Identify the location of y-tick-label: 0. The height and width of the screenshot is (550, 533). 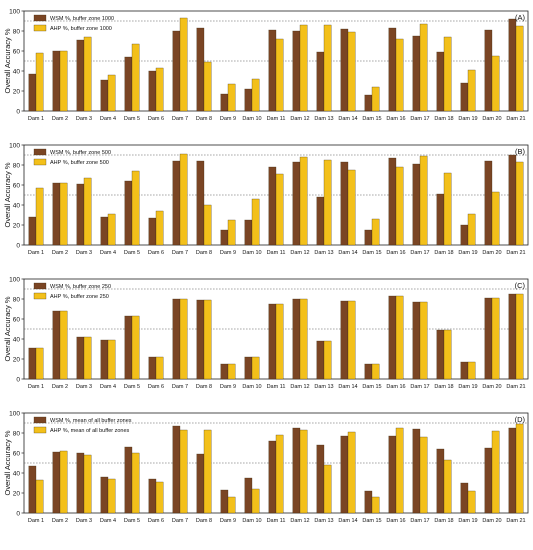
(18, 379).